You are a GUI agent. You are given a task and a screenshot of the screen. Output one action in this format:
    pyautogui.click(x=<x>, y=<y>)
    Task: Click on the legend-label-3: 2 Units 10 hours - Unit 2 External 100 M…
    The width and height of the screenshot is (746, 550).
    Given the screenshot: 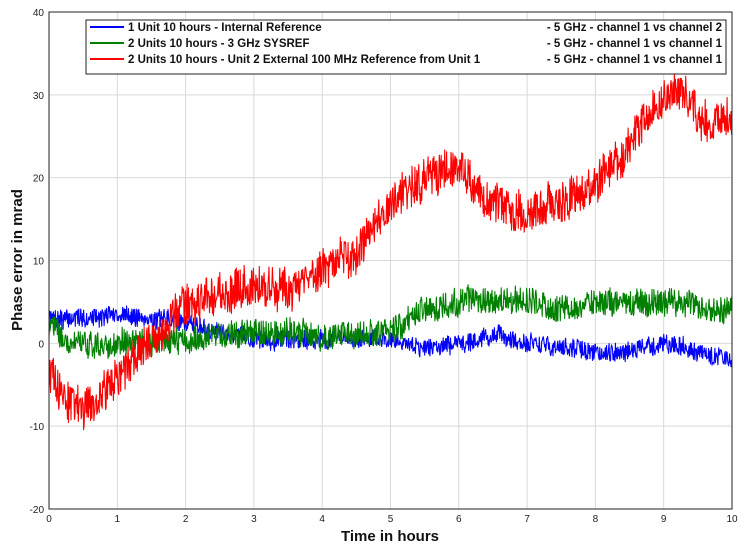 What is the action you would take?
    pyautogui.click(x=304, y=60)
    